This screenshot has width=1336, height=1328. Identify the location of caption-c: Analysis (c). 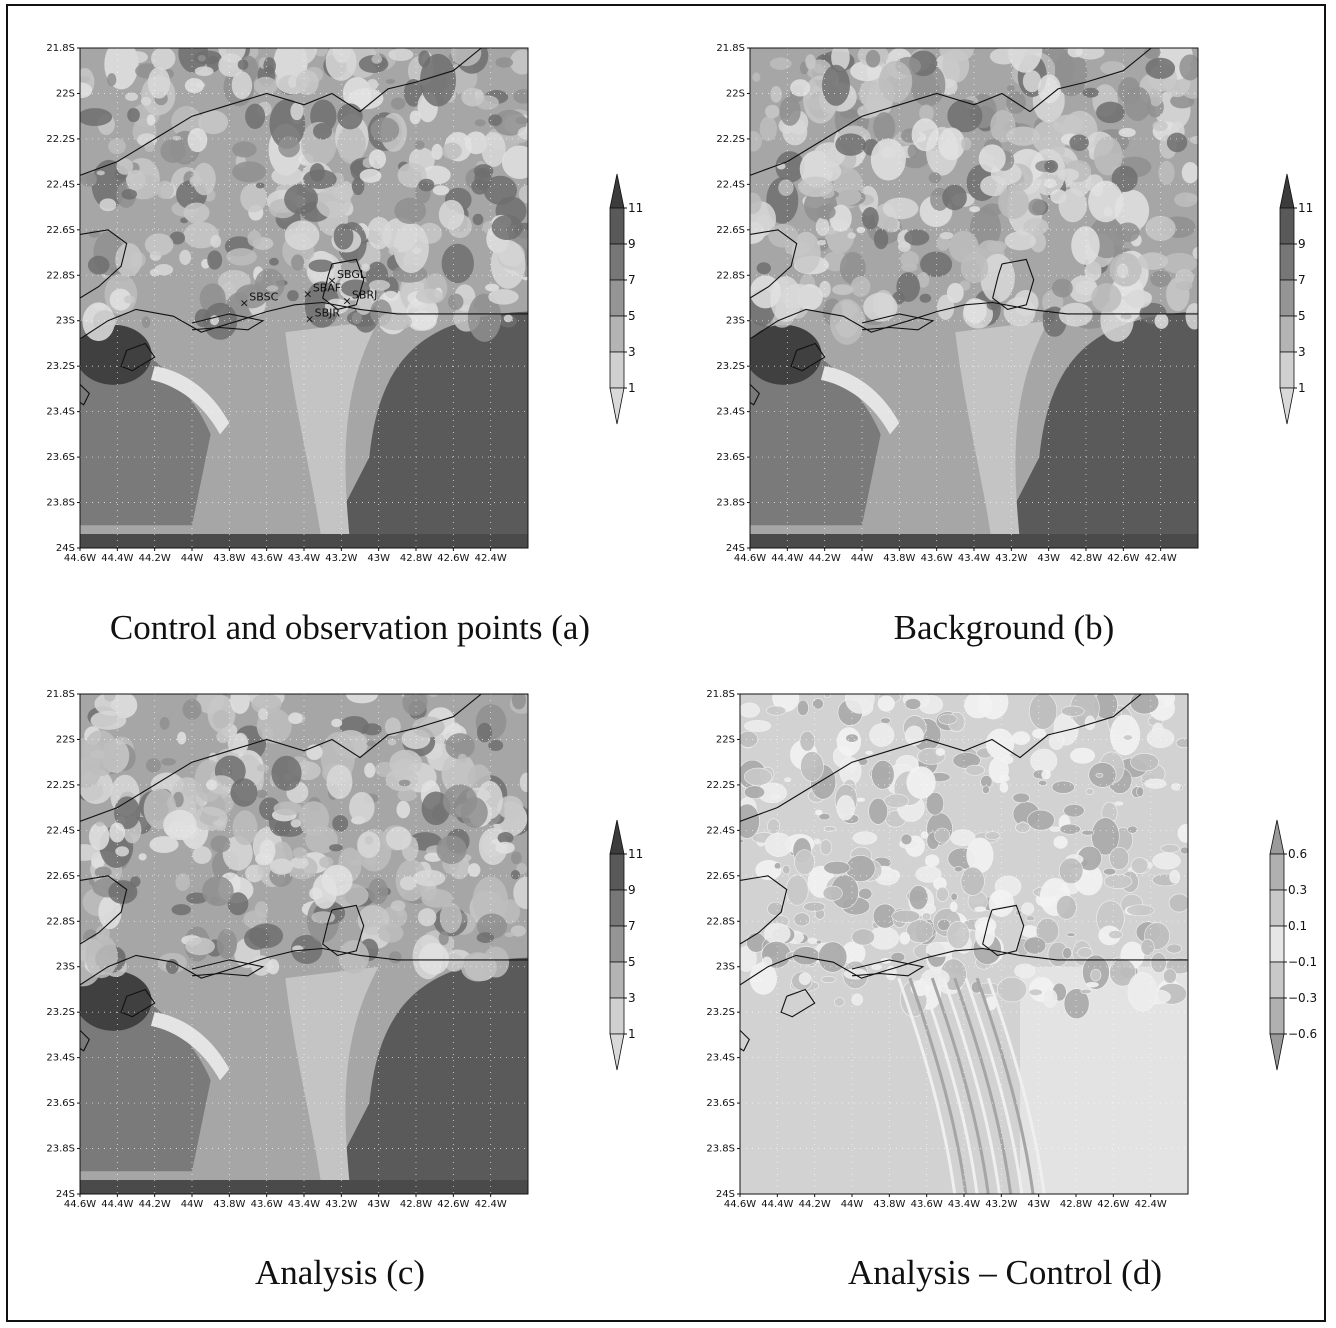
(340, 1272).